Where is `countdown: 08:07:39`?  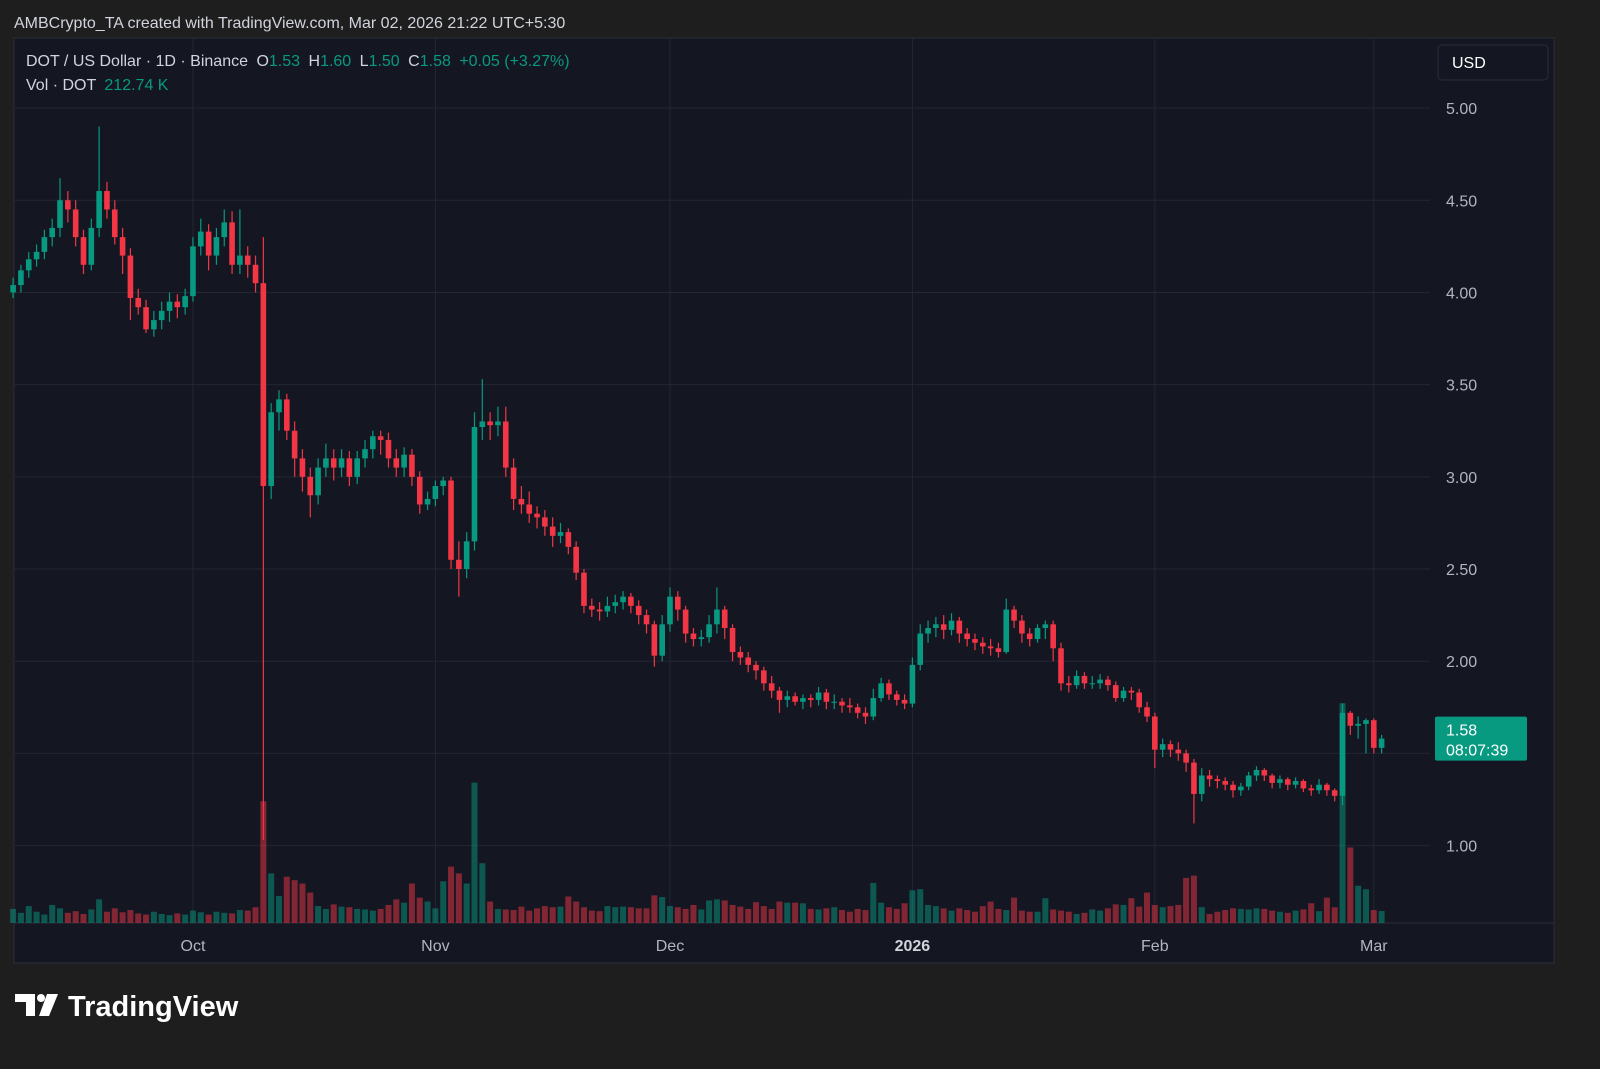 countdown: 08:07:39 is located at coordinates (1477, 751).